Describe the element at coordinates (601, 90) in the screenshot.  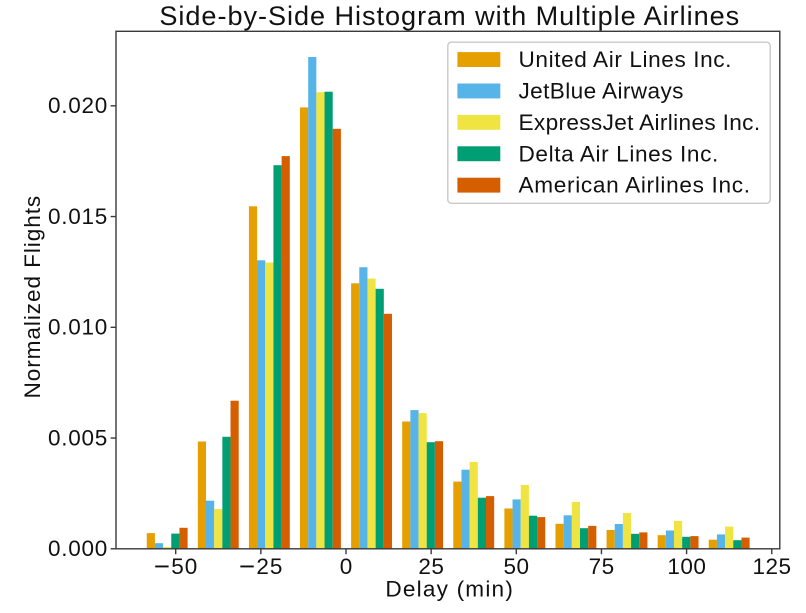
I see `svg-text: JetBlue Airways` at that location.